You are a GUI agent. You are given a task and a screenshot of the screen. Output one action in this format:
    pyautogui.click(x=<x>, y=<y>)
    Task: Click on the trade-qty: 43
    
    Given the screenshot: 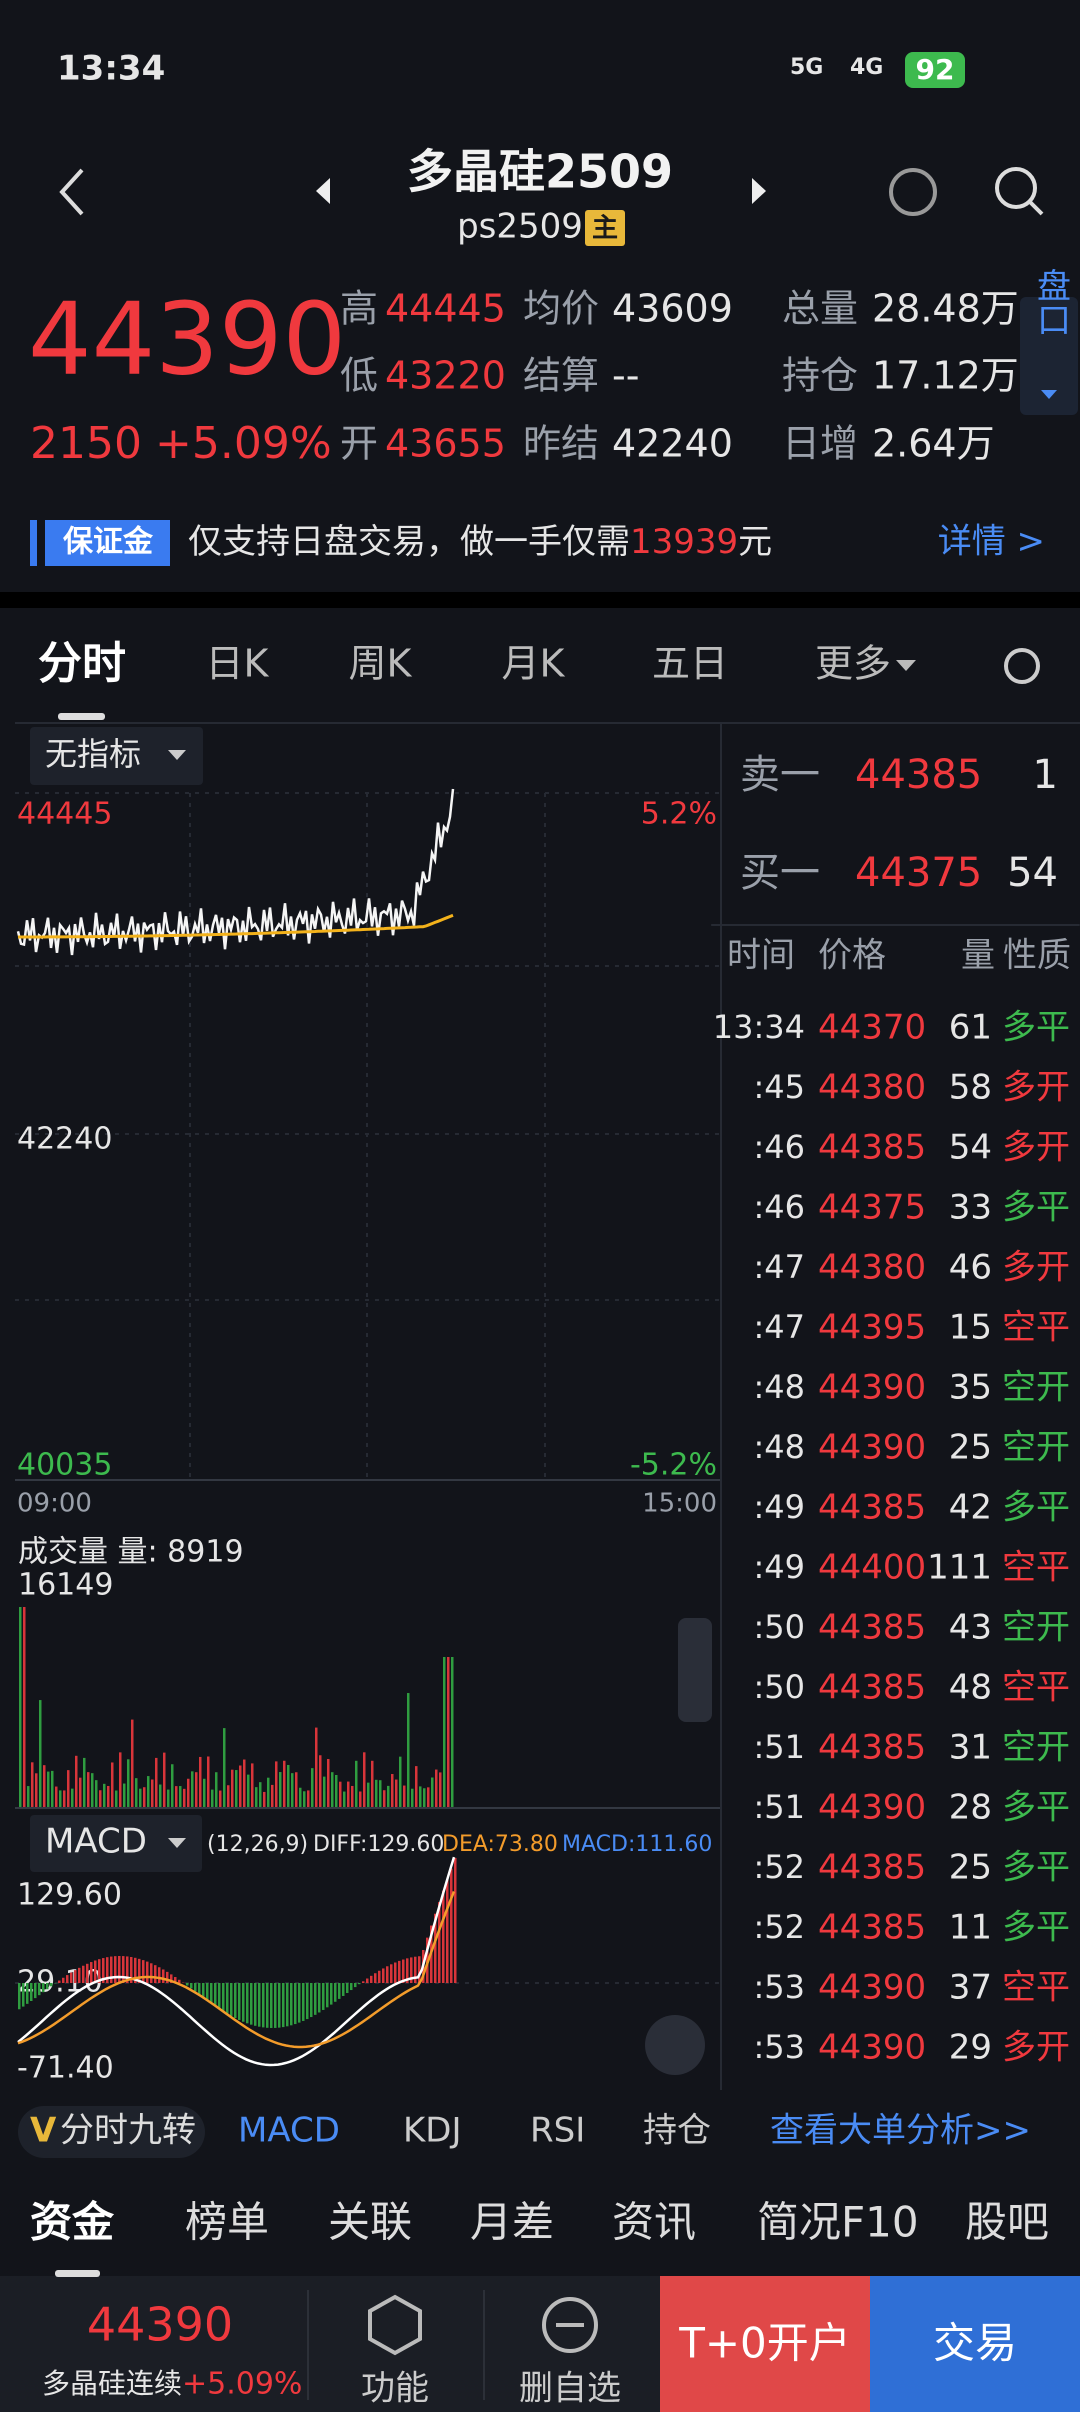 What is the action you would take?
    pyautogui.click(x=970, y=1628)
    